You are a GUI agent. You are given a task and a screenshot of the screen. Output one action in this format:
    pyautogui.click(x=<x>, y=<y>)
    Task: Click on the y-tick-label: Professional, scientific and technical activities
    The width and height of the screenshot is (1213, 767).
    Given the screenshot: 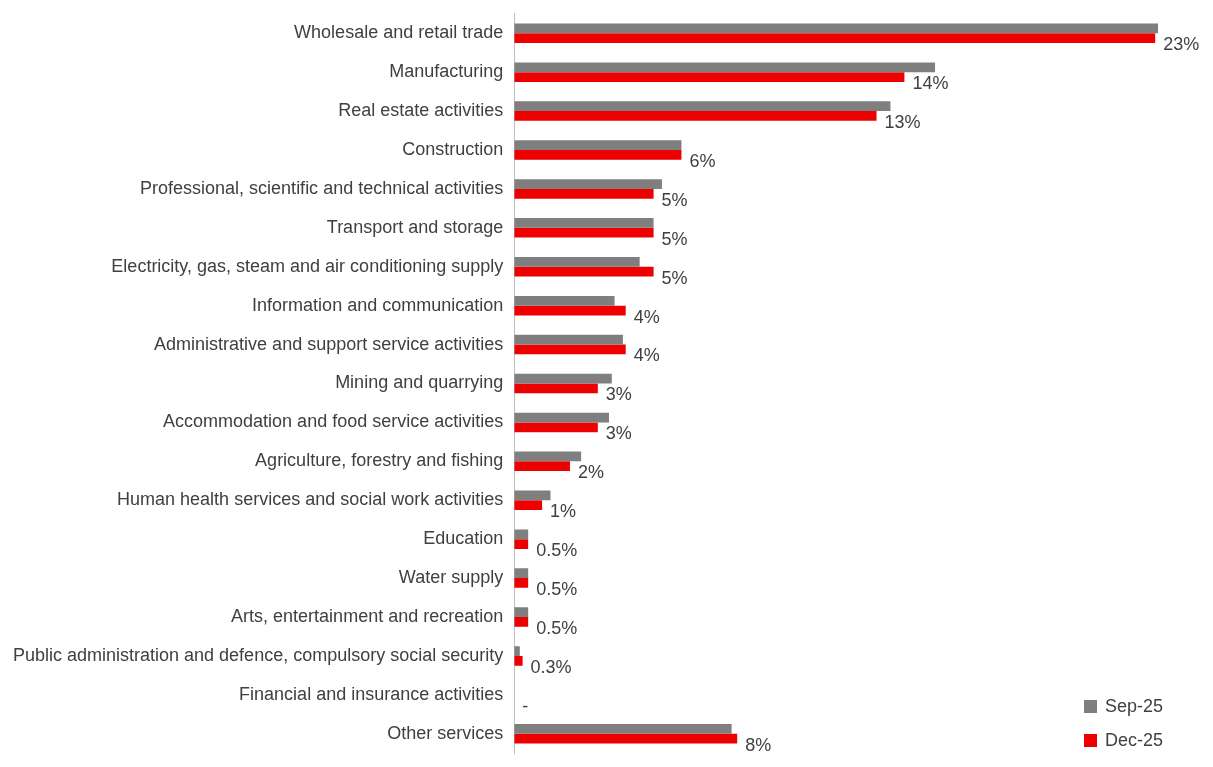 What is the action you would take?
    pyautogui.click(x=322, y=187)
    